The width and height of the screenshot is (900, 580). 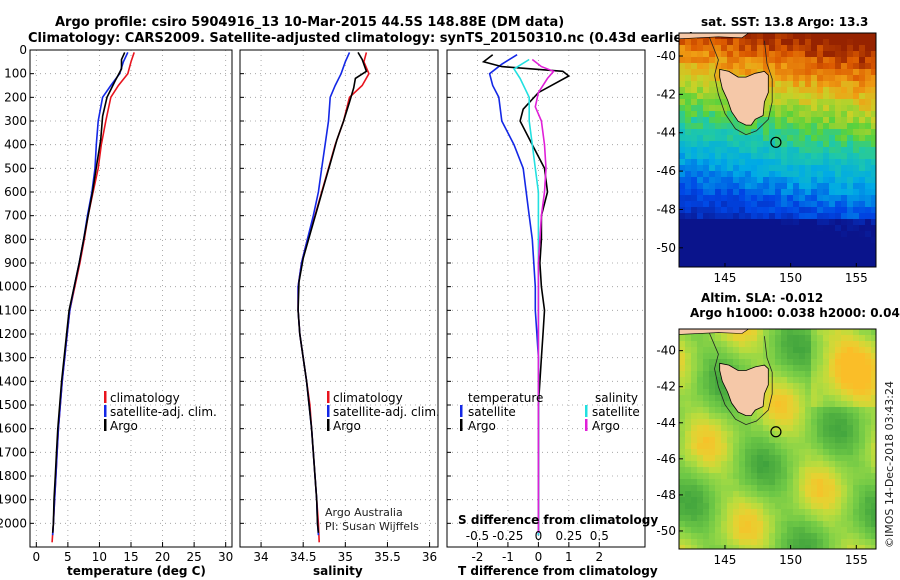 I want to click on y-tick-label: 1800, so click(x=13, y=476).